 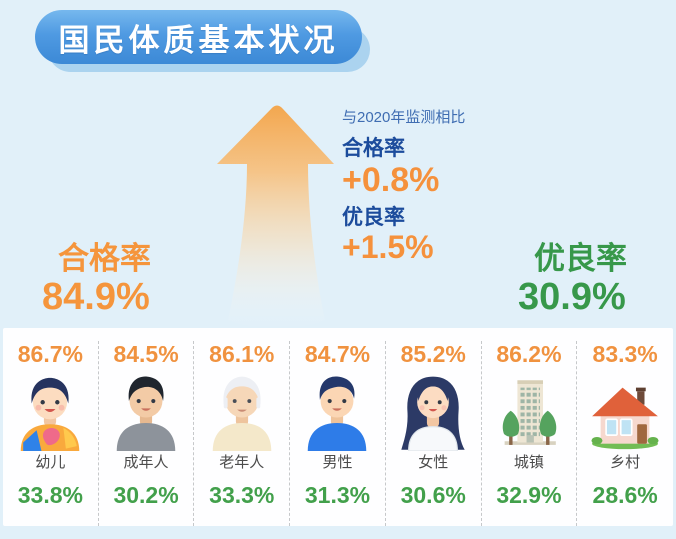 What do you see at coordinates (146, 462) in the screenshot?
I see `group-label: 成年人` at bounding box center [146, 462].